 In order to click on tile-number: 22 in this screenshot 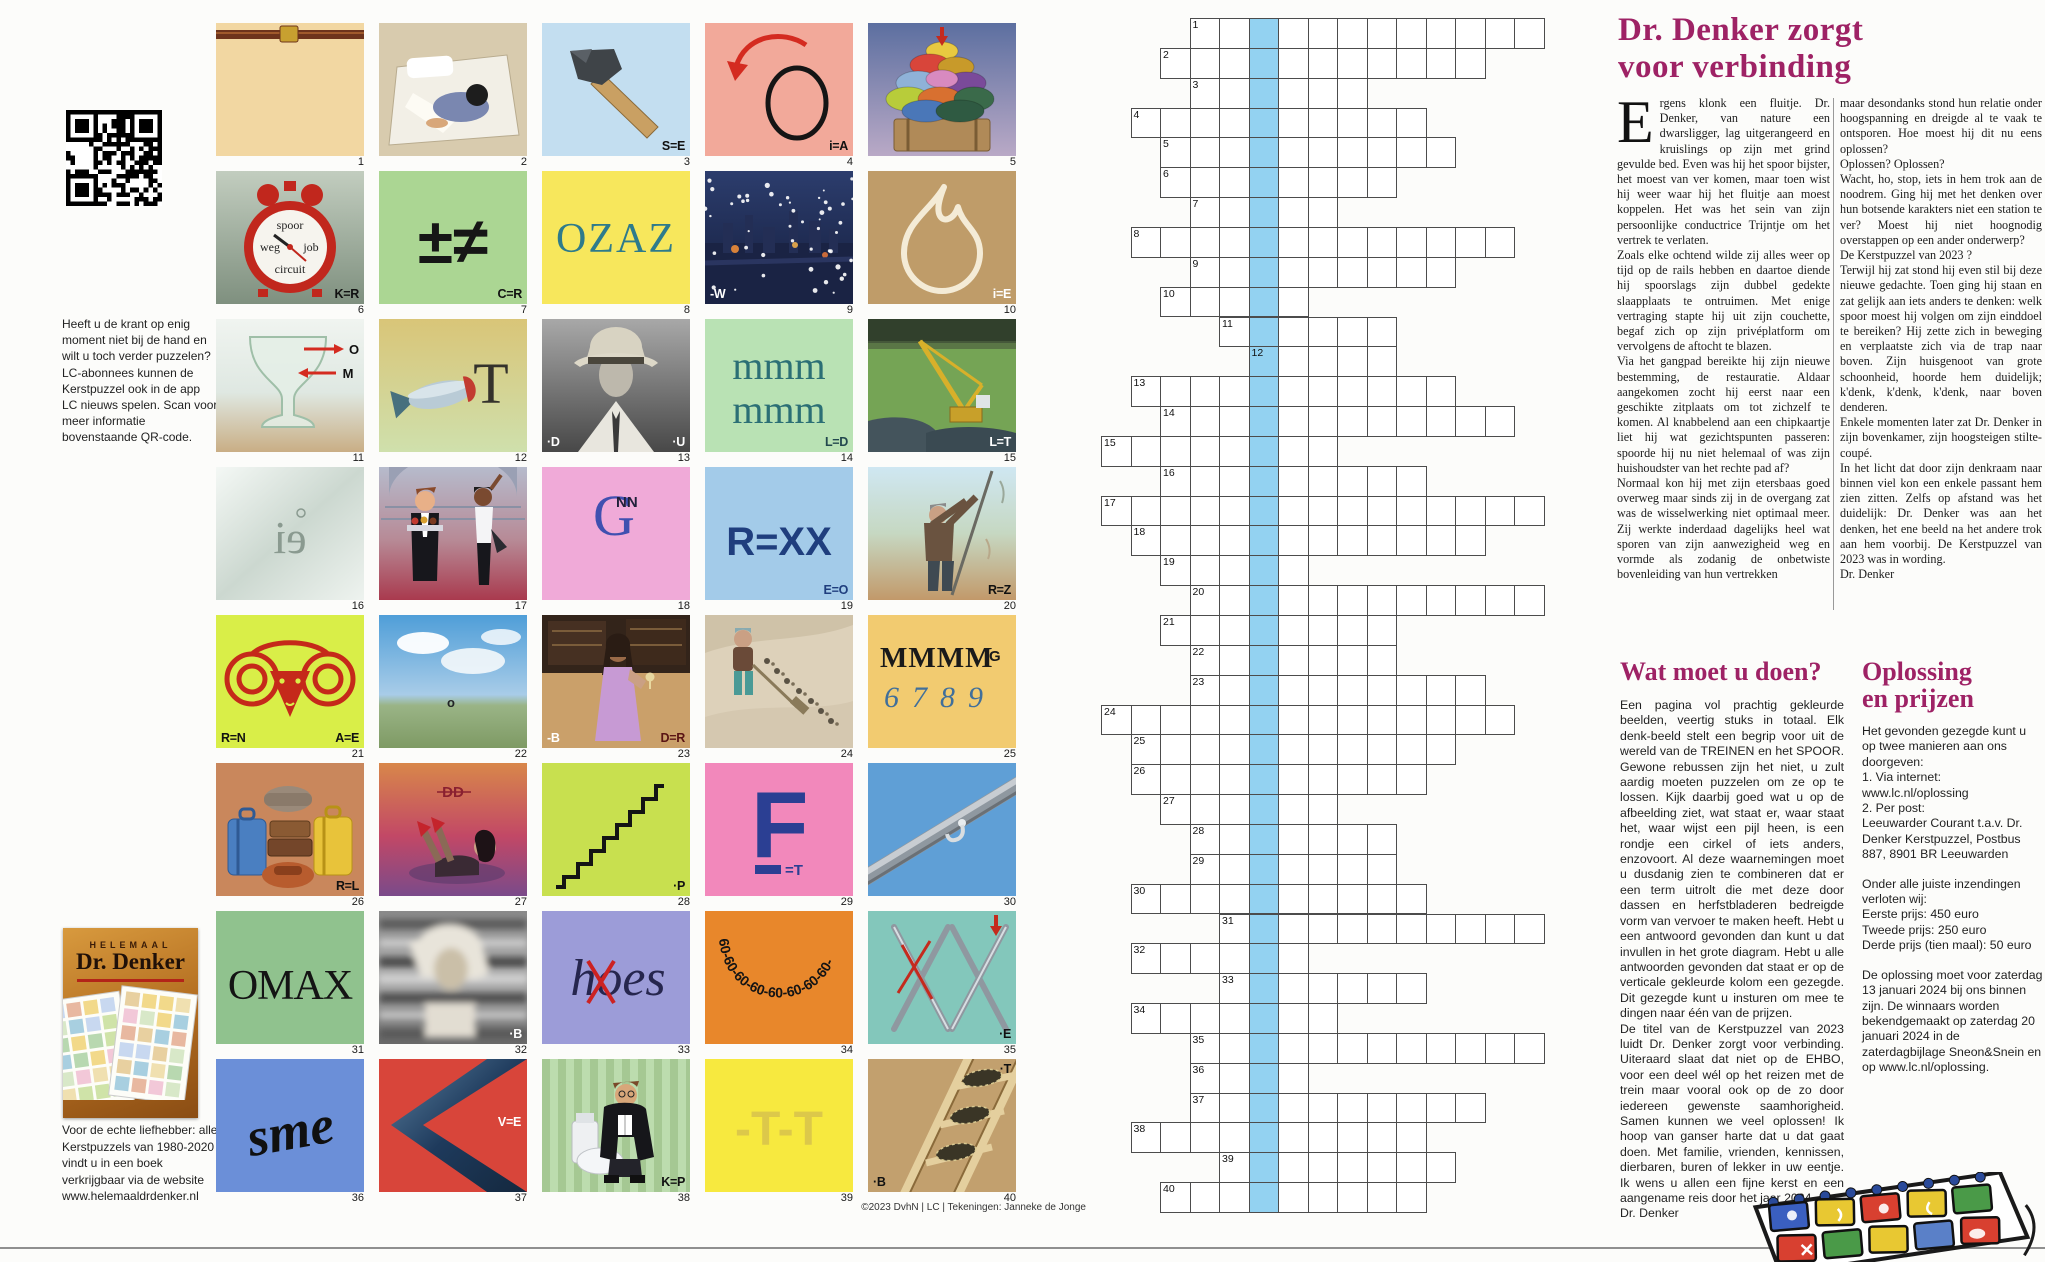, I will do `click(520, 754)`.